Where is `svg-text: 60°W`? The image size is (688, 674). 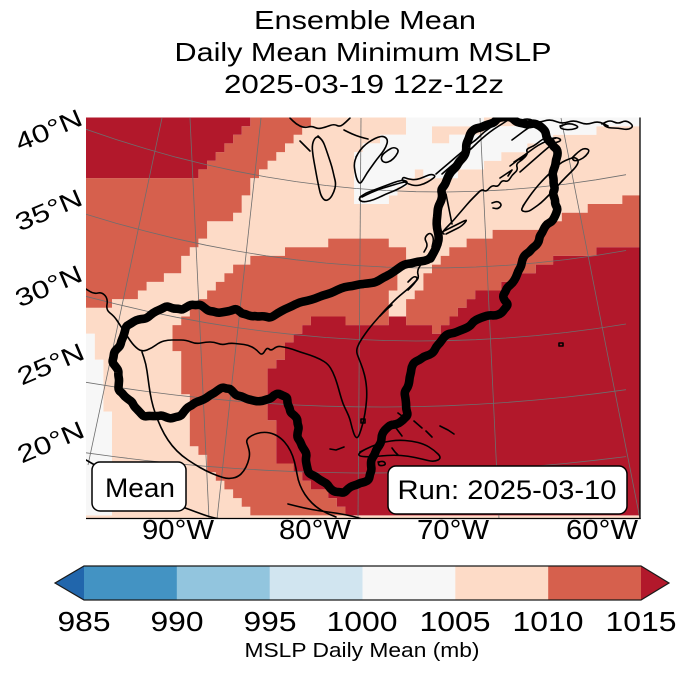 svg-text: 60°W is located at coordinates (602, 529).